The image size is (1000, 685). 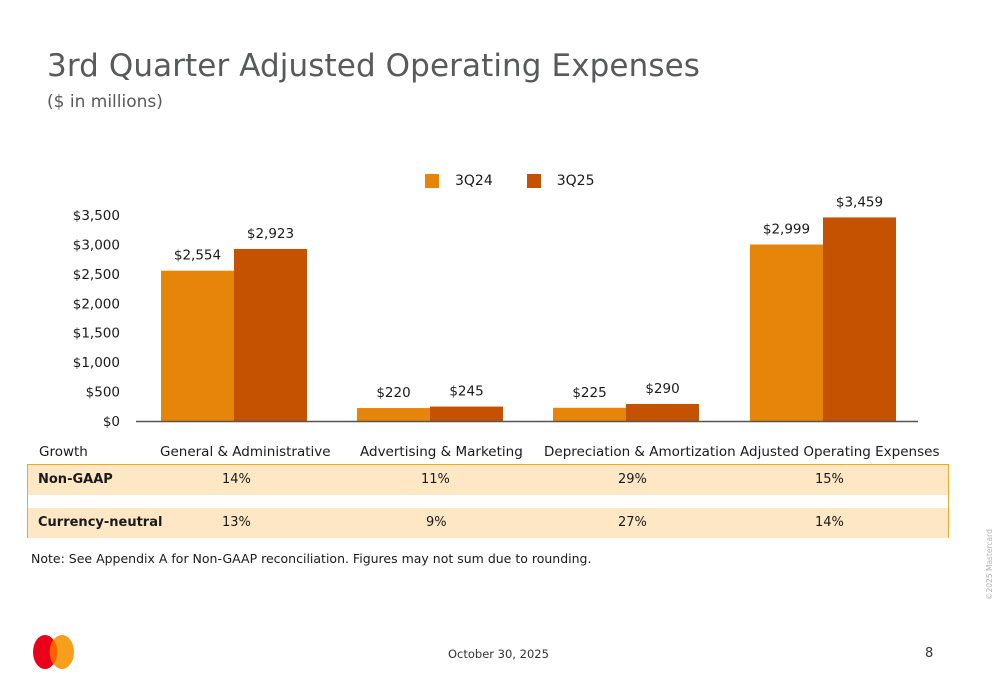 I want to click on legend-swatch-3q25, so click(x=533, y=181).